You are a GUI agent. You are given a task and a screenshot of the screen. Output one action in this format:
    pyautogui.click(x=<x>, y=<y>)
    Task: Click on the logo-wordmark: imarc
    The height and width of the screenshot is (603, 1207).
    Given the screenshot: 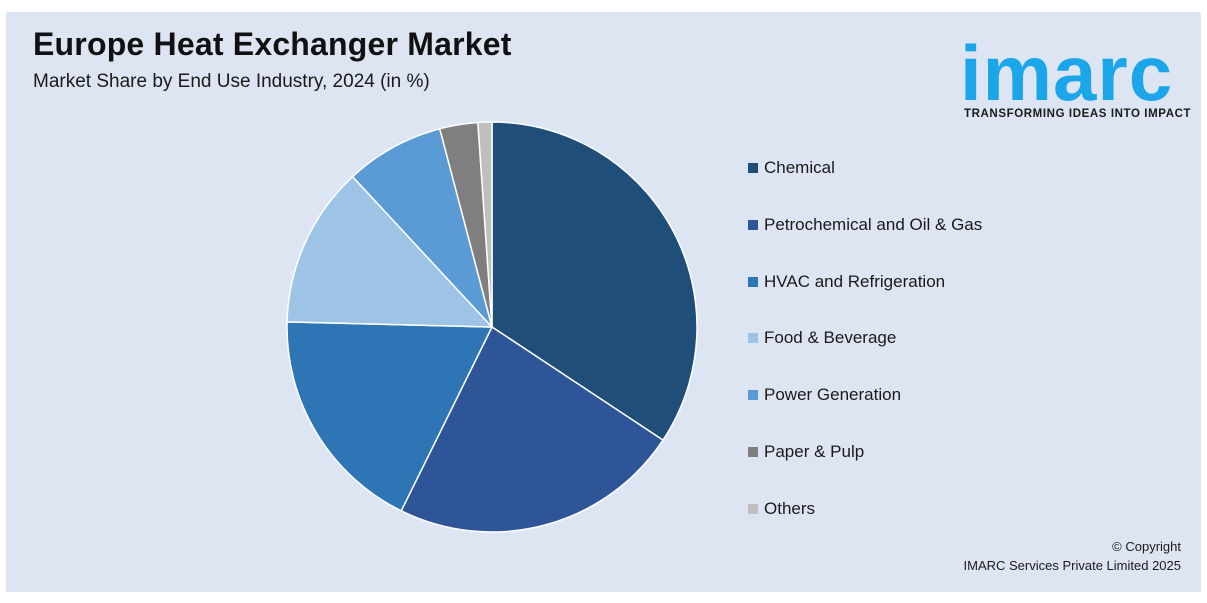 What is the action you would take?
    pyautogui.click(x=1067, y=73)
    